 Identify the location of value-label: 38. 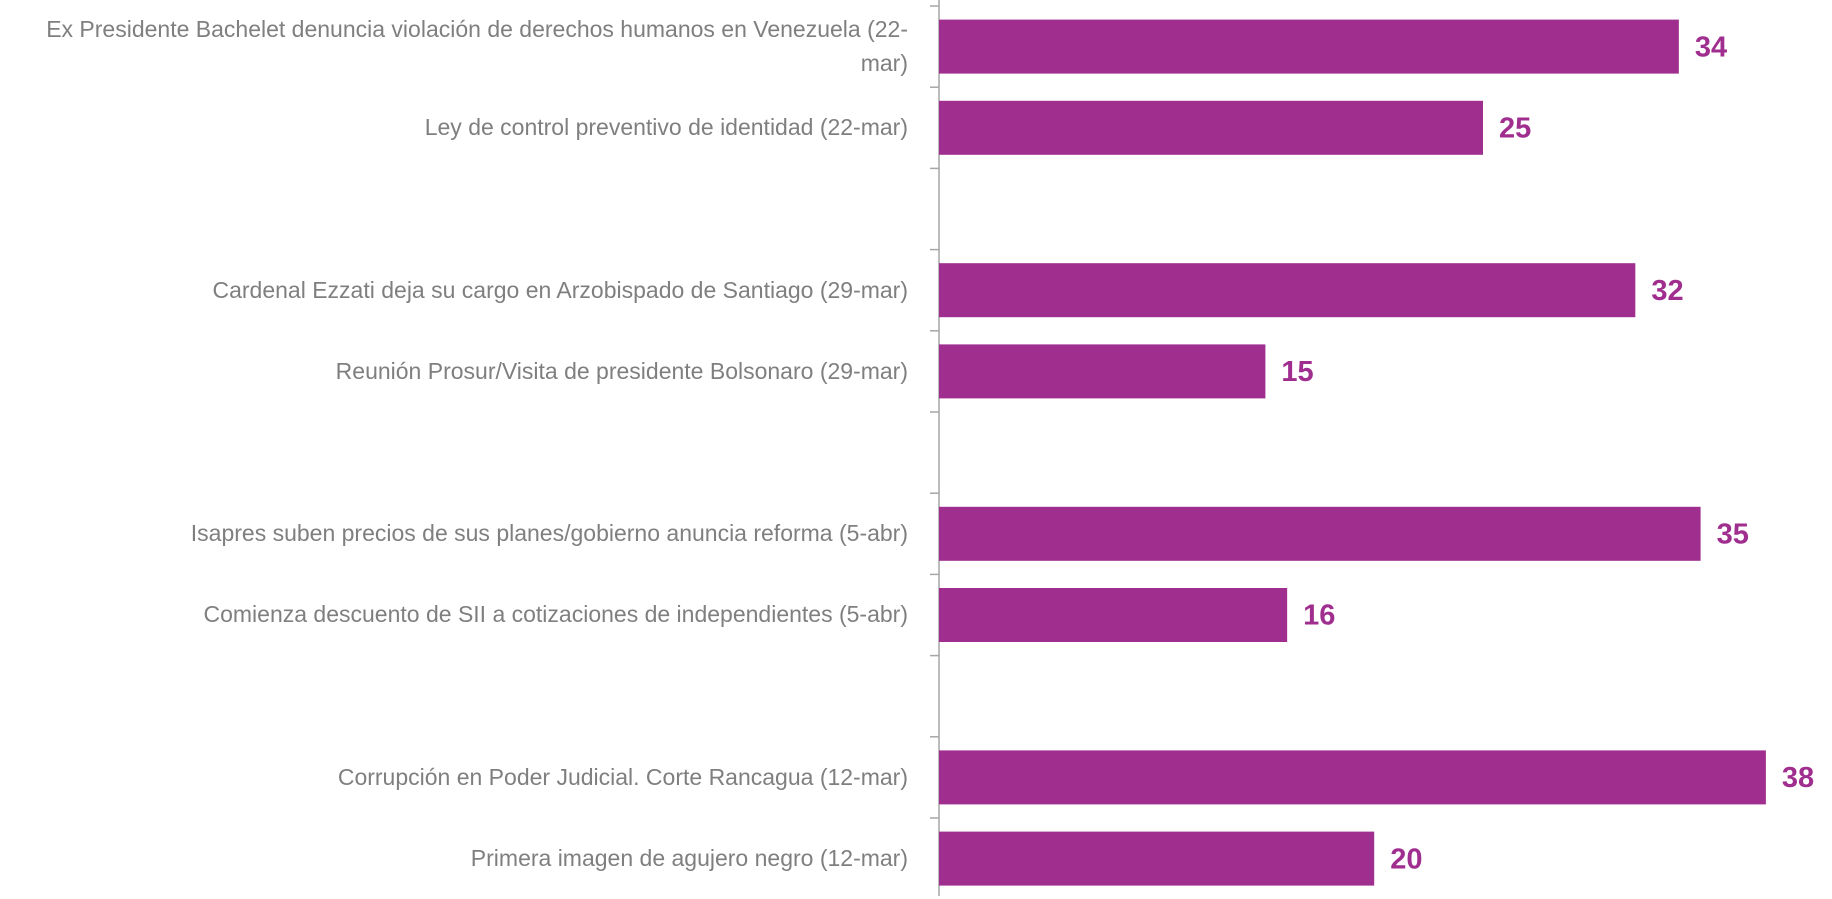
(1798, 778).